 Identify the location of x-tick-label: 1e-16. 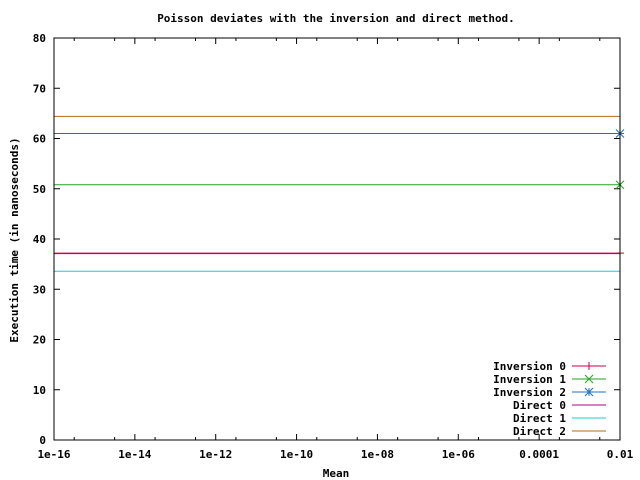
(53, 454).